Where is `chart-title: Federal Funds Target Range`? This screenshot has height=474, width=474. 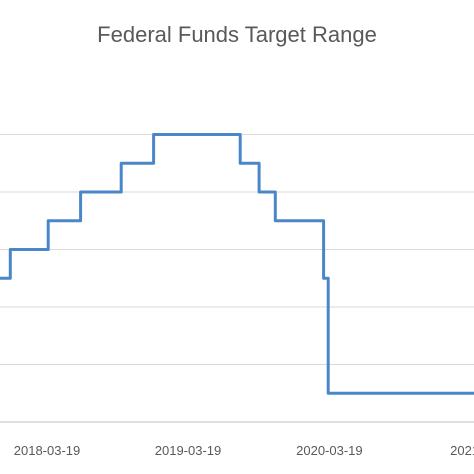
chart-title: Federal Funds Target Range is located at coordinates (237, 34).